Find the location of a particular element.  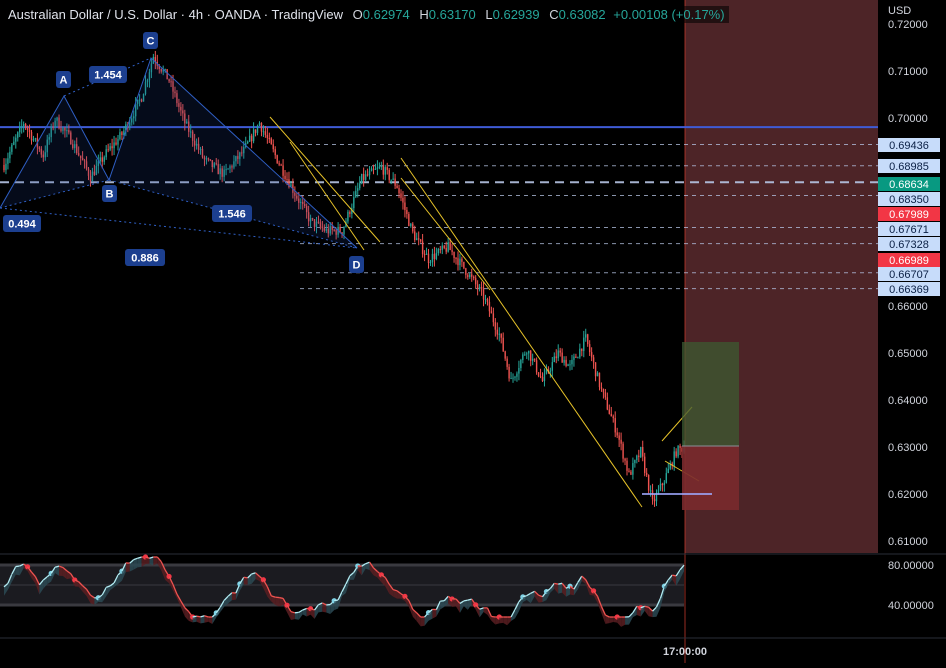

time-axis-label: 17:00:00 is located at coordinates (685, 652).